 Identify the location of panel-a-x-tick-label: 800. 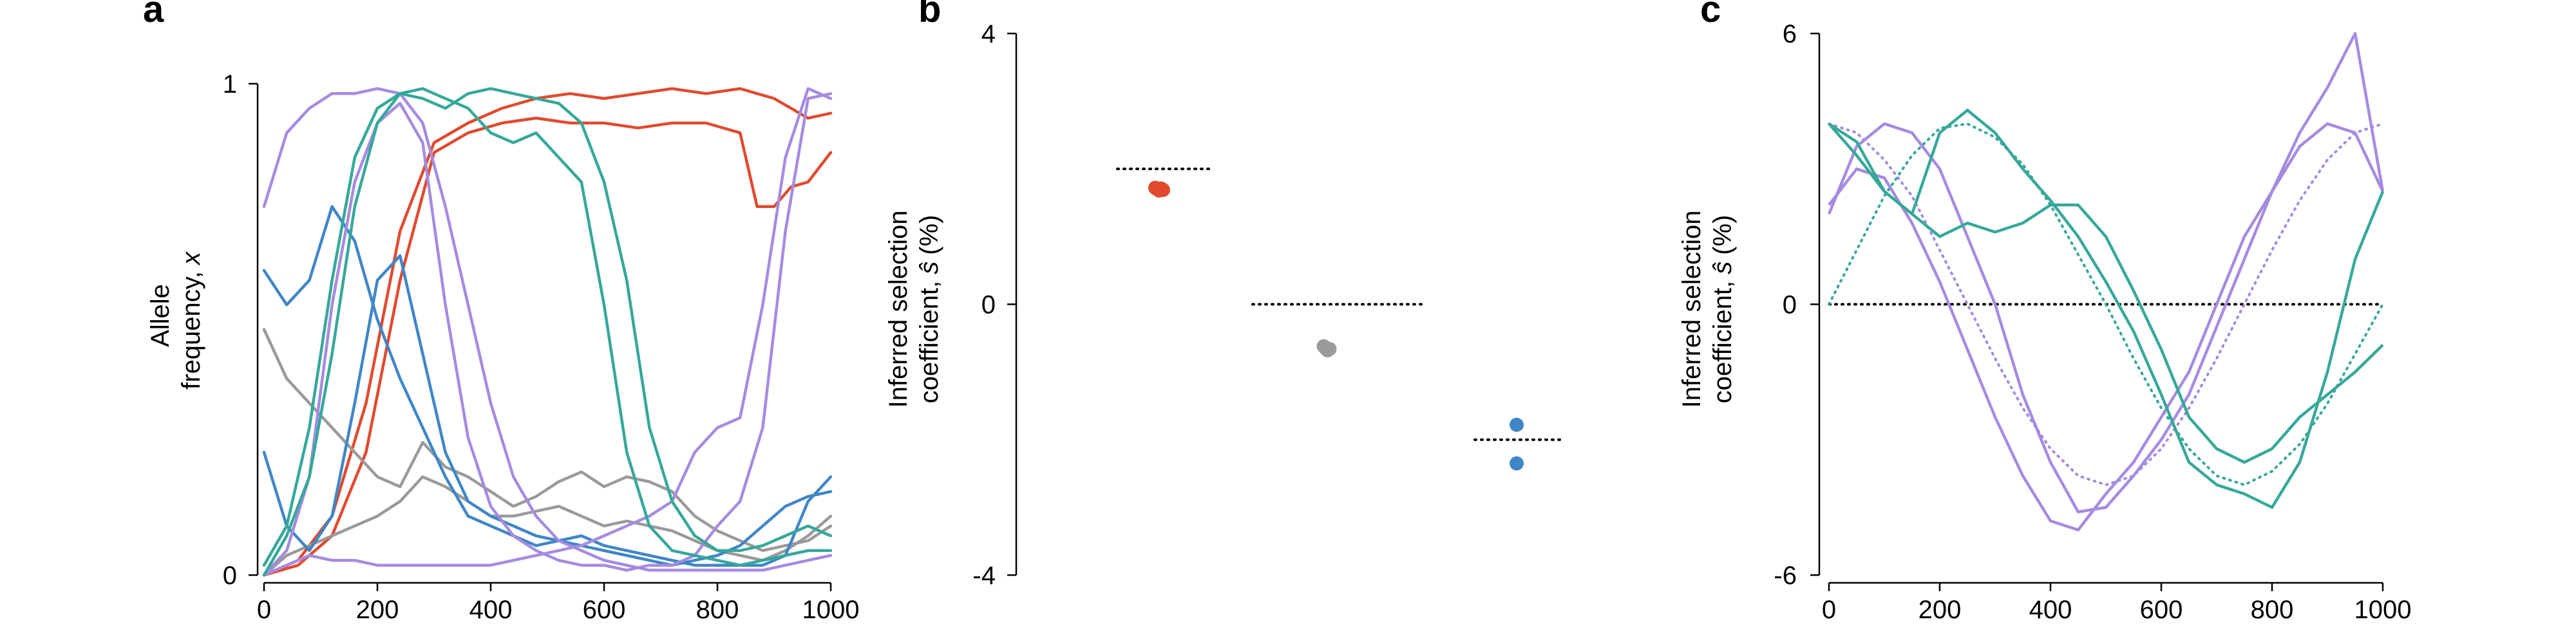
(717, 610).